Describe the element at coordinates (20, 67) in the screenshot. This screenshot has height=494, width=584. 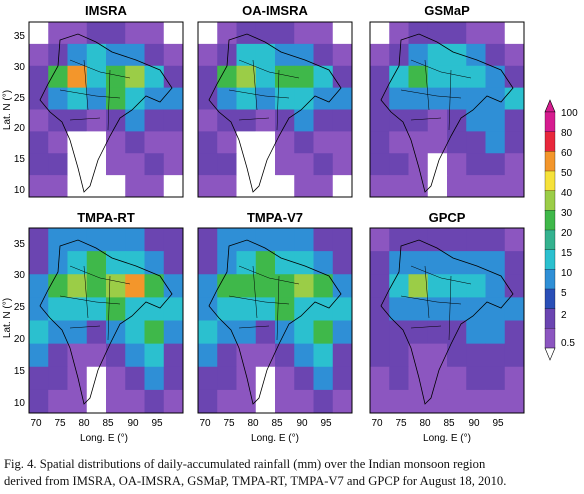
I see `lat-tick: 30` at that location.